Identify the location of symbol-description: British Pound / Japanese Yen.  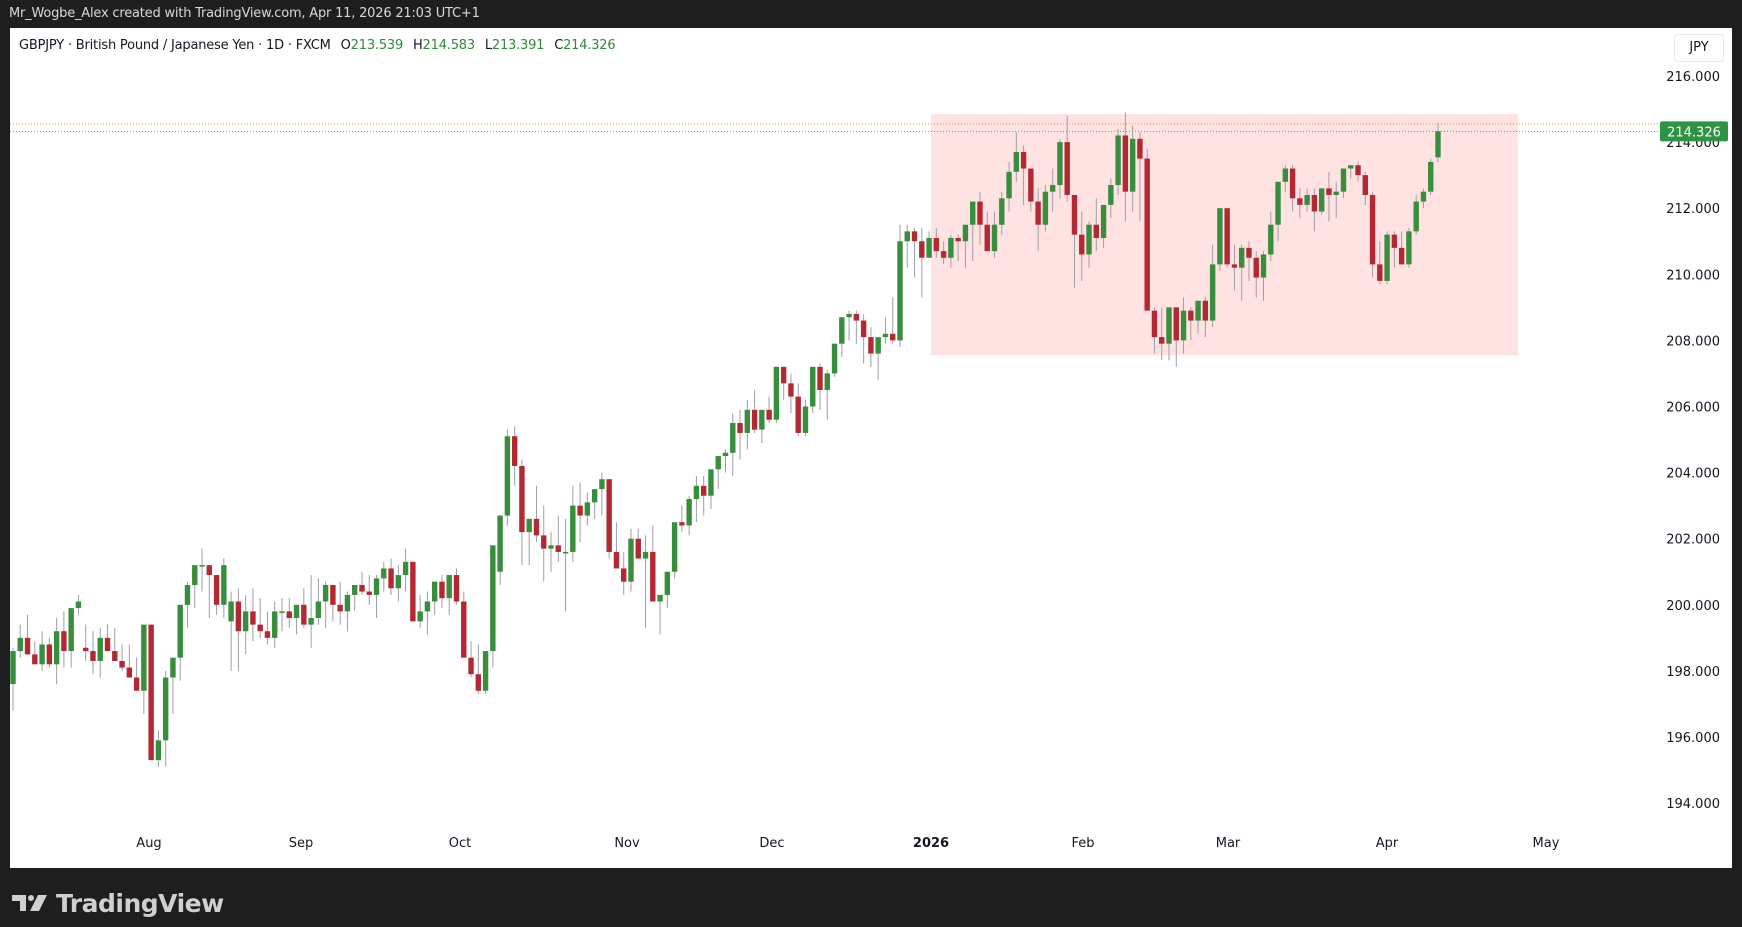
(165, 45).